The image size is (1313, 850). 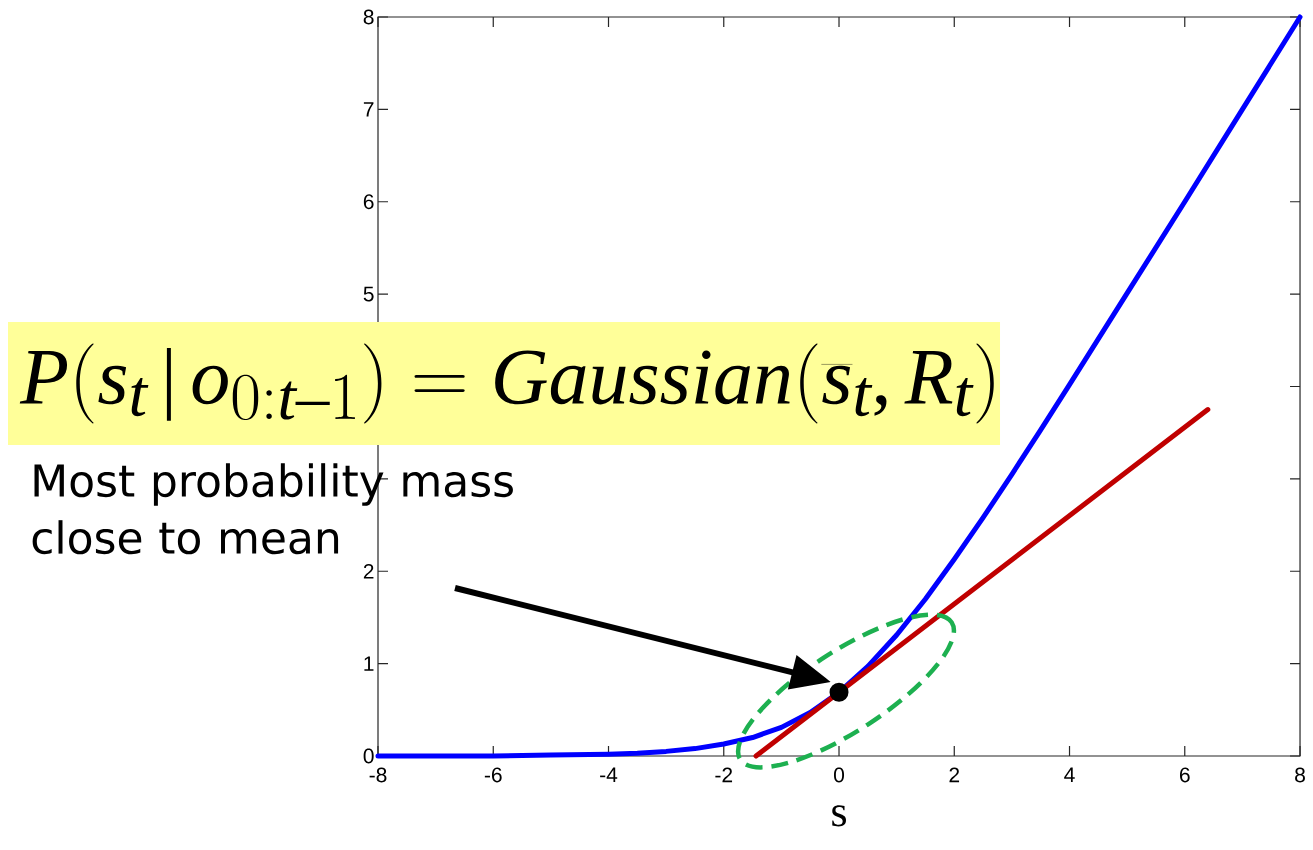 I want to click on x-tick-label: 0, so click(x=839, y=775).